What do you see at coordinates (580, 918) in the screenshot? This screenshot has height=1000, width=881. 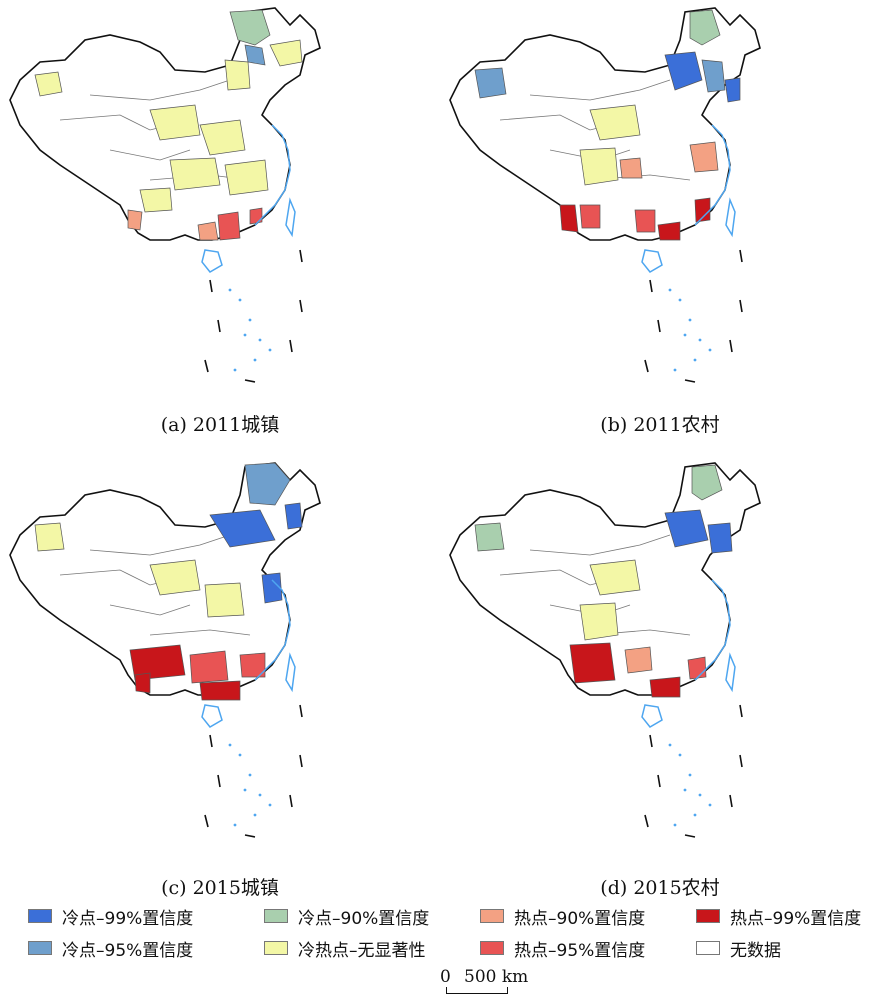 I see `legend-label: 热点–90%置信度` at bounding box center [580, 918].